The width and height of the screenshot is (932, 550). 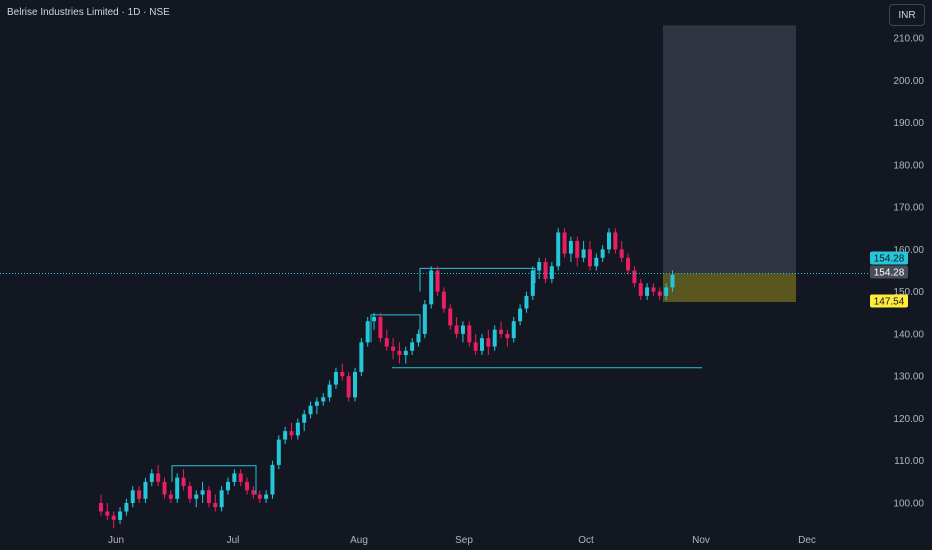 I want to click on y-tick-label: 150.00, so click(x=908, y=292).